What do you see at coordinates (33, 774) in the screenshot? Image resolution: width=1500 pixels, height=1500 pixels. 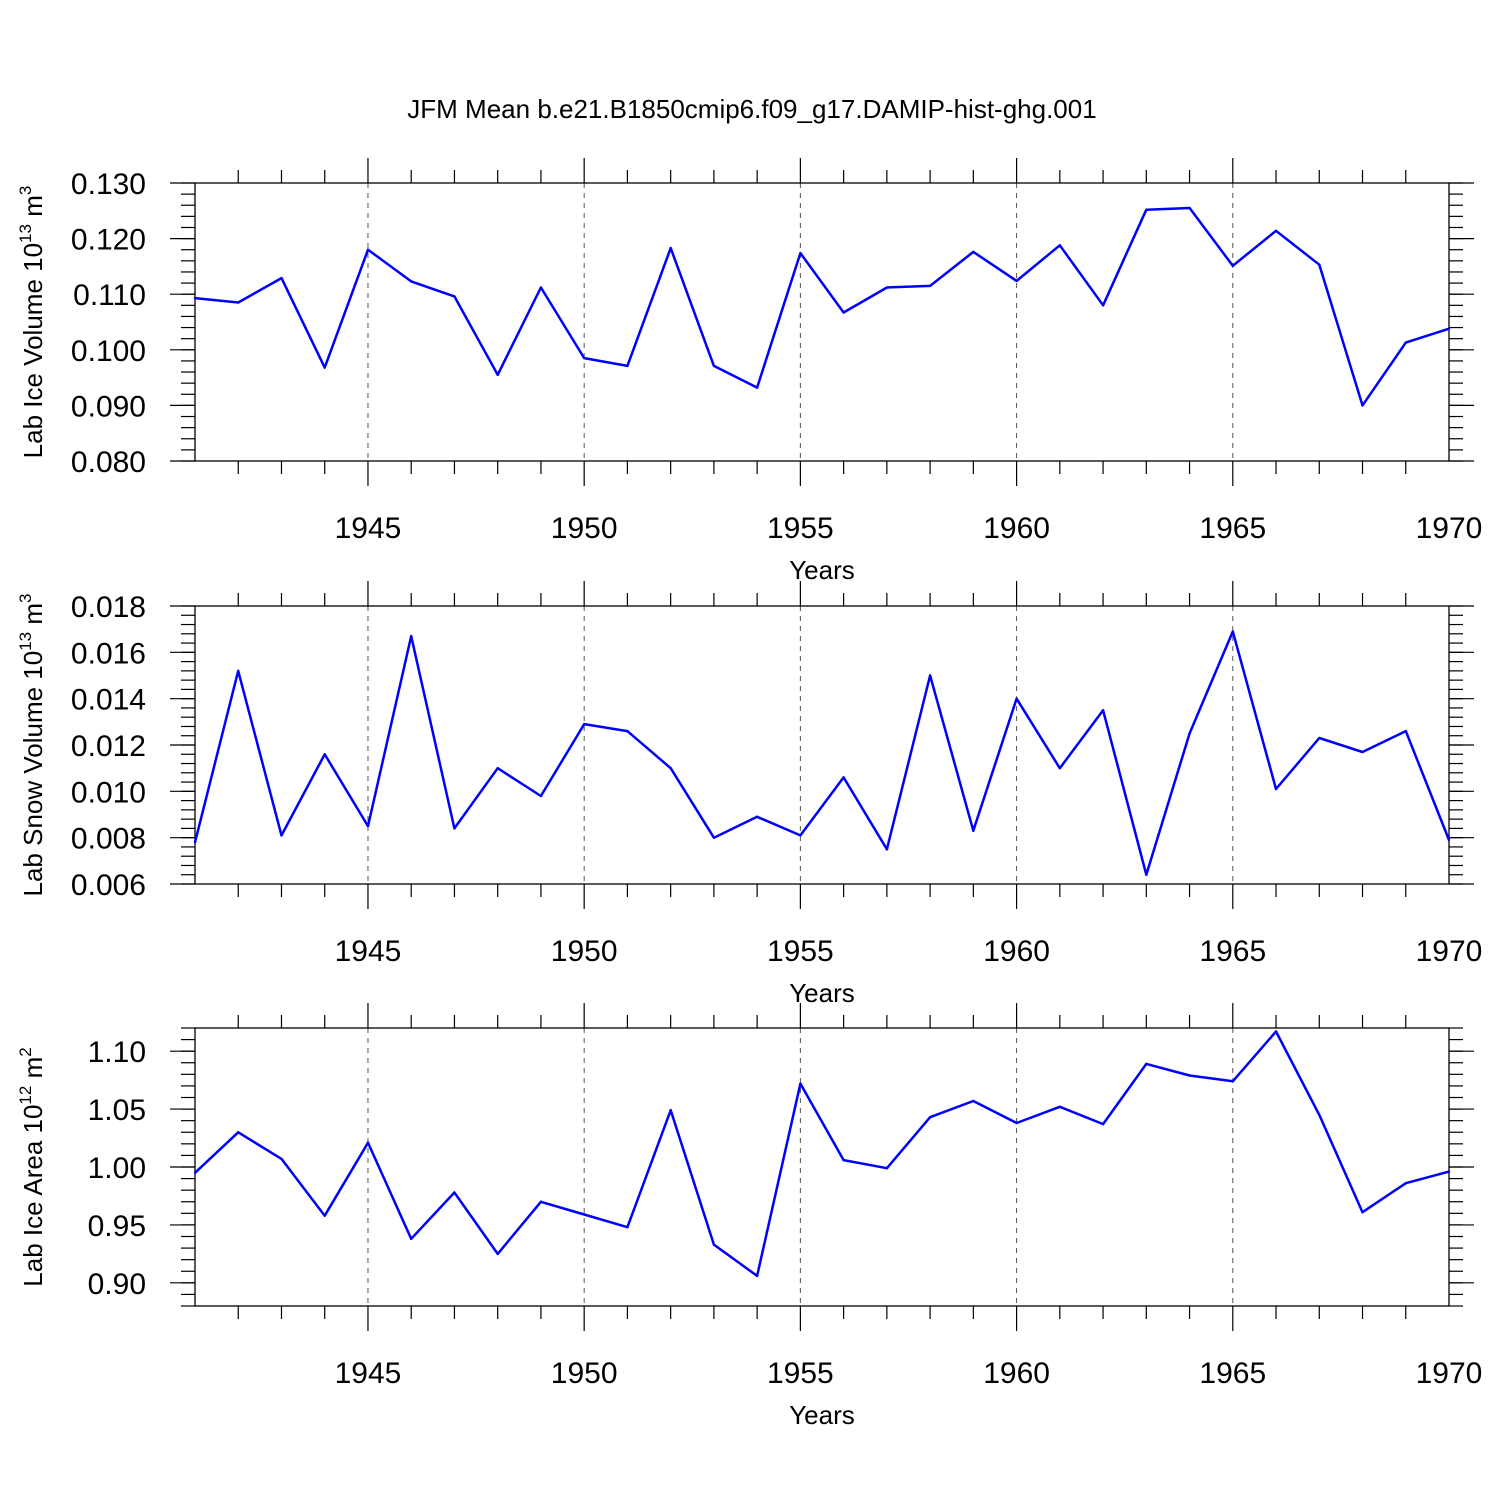 I see `y-label-text: Lab Snow Volume 10` at bounding box center [33, 774].